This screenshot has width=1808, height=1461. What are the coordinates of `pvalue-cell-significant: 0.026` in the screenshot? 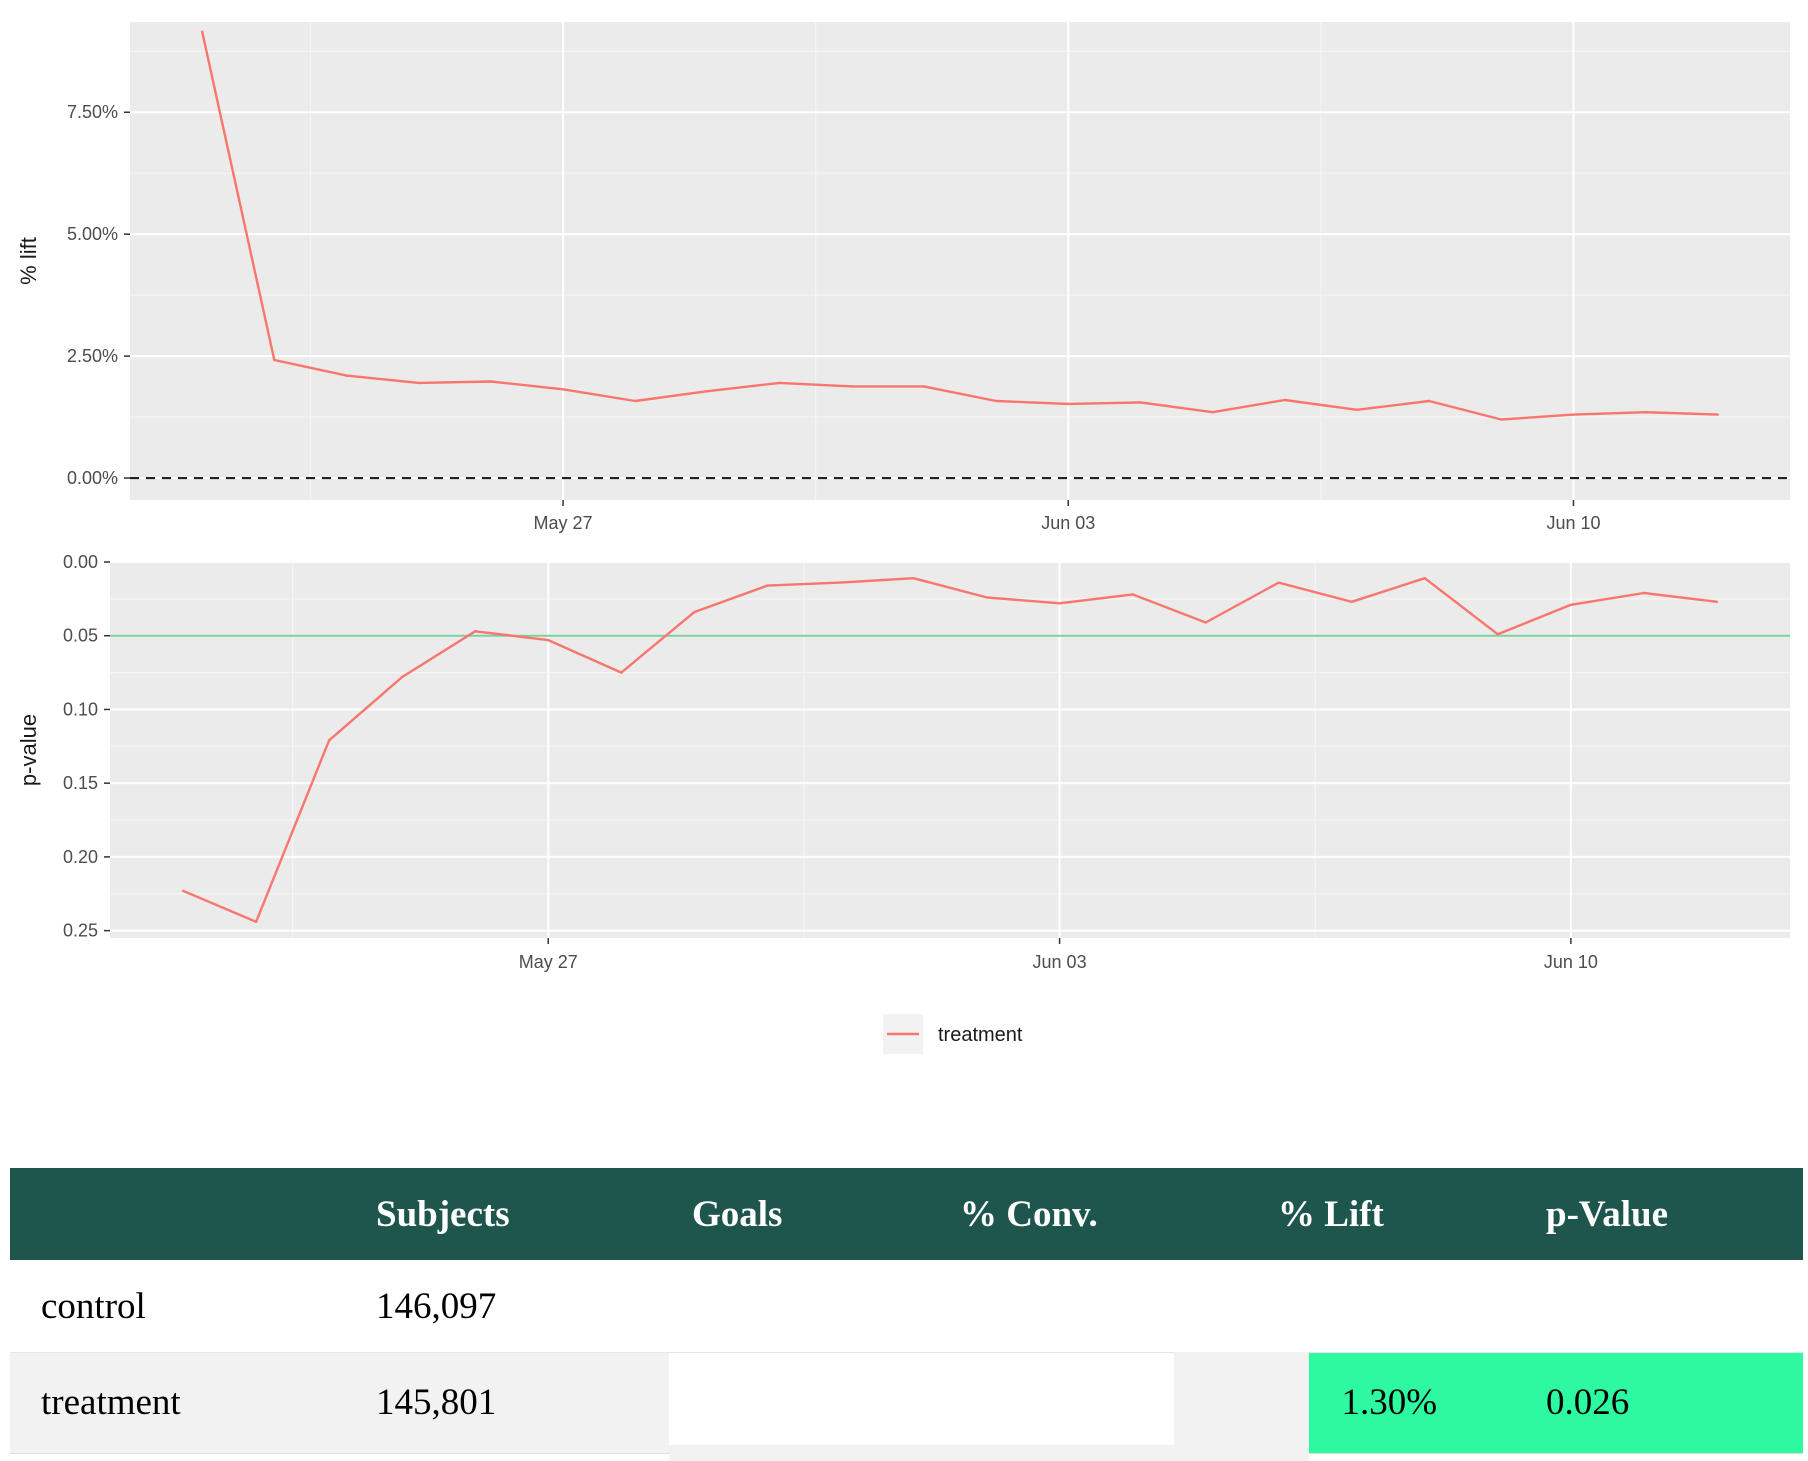 It's located at (1657, 1403).